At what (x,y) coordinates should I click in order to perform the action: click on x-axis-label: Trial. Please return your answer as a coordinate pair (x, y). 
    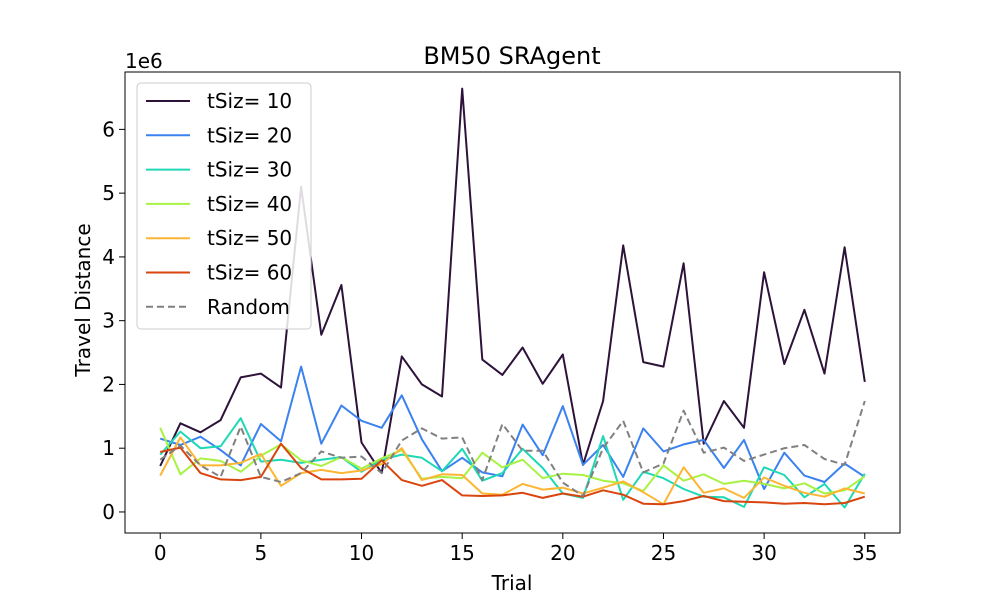
    Looking at the image, I should click on (512, 583).